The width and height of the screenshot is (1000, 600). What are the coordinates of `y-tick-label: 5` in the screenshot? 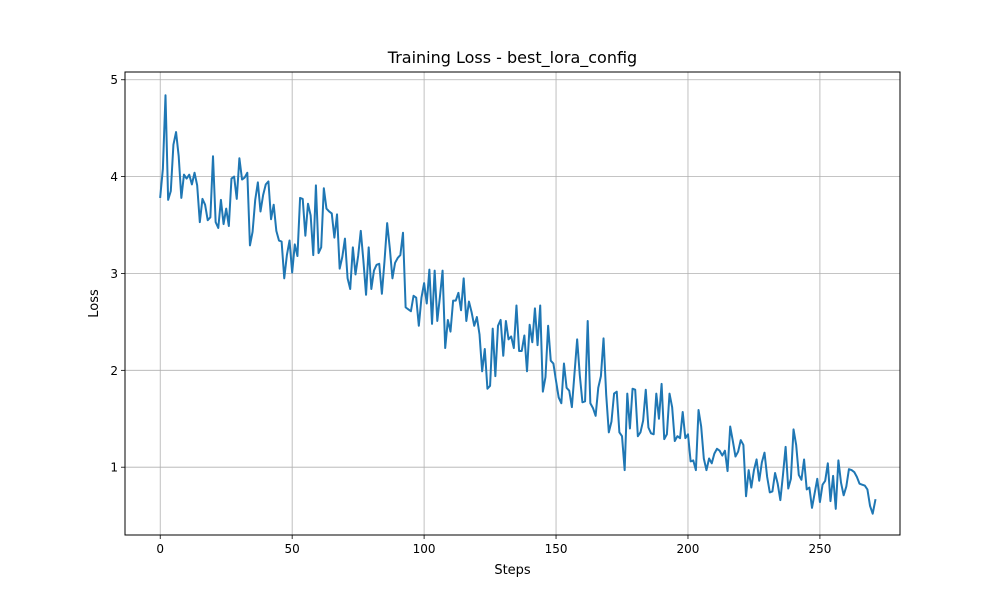 It's located at (114, 80).